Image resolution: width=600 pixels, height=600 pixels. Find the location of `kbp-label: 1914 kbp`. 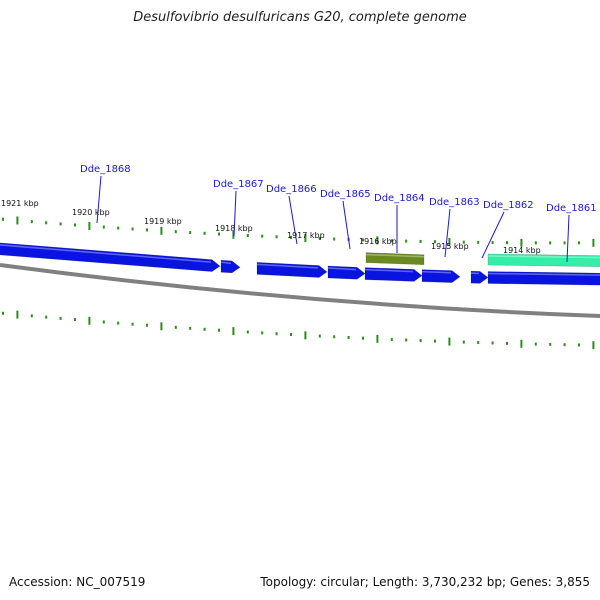

kbp-label: 1914 kbp is located at coordinates (522, 250).